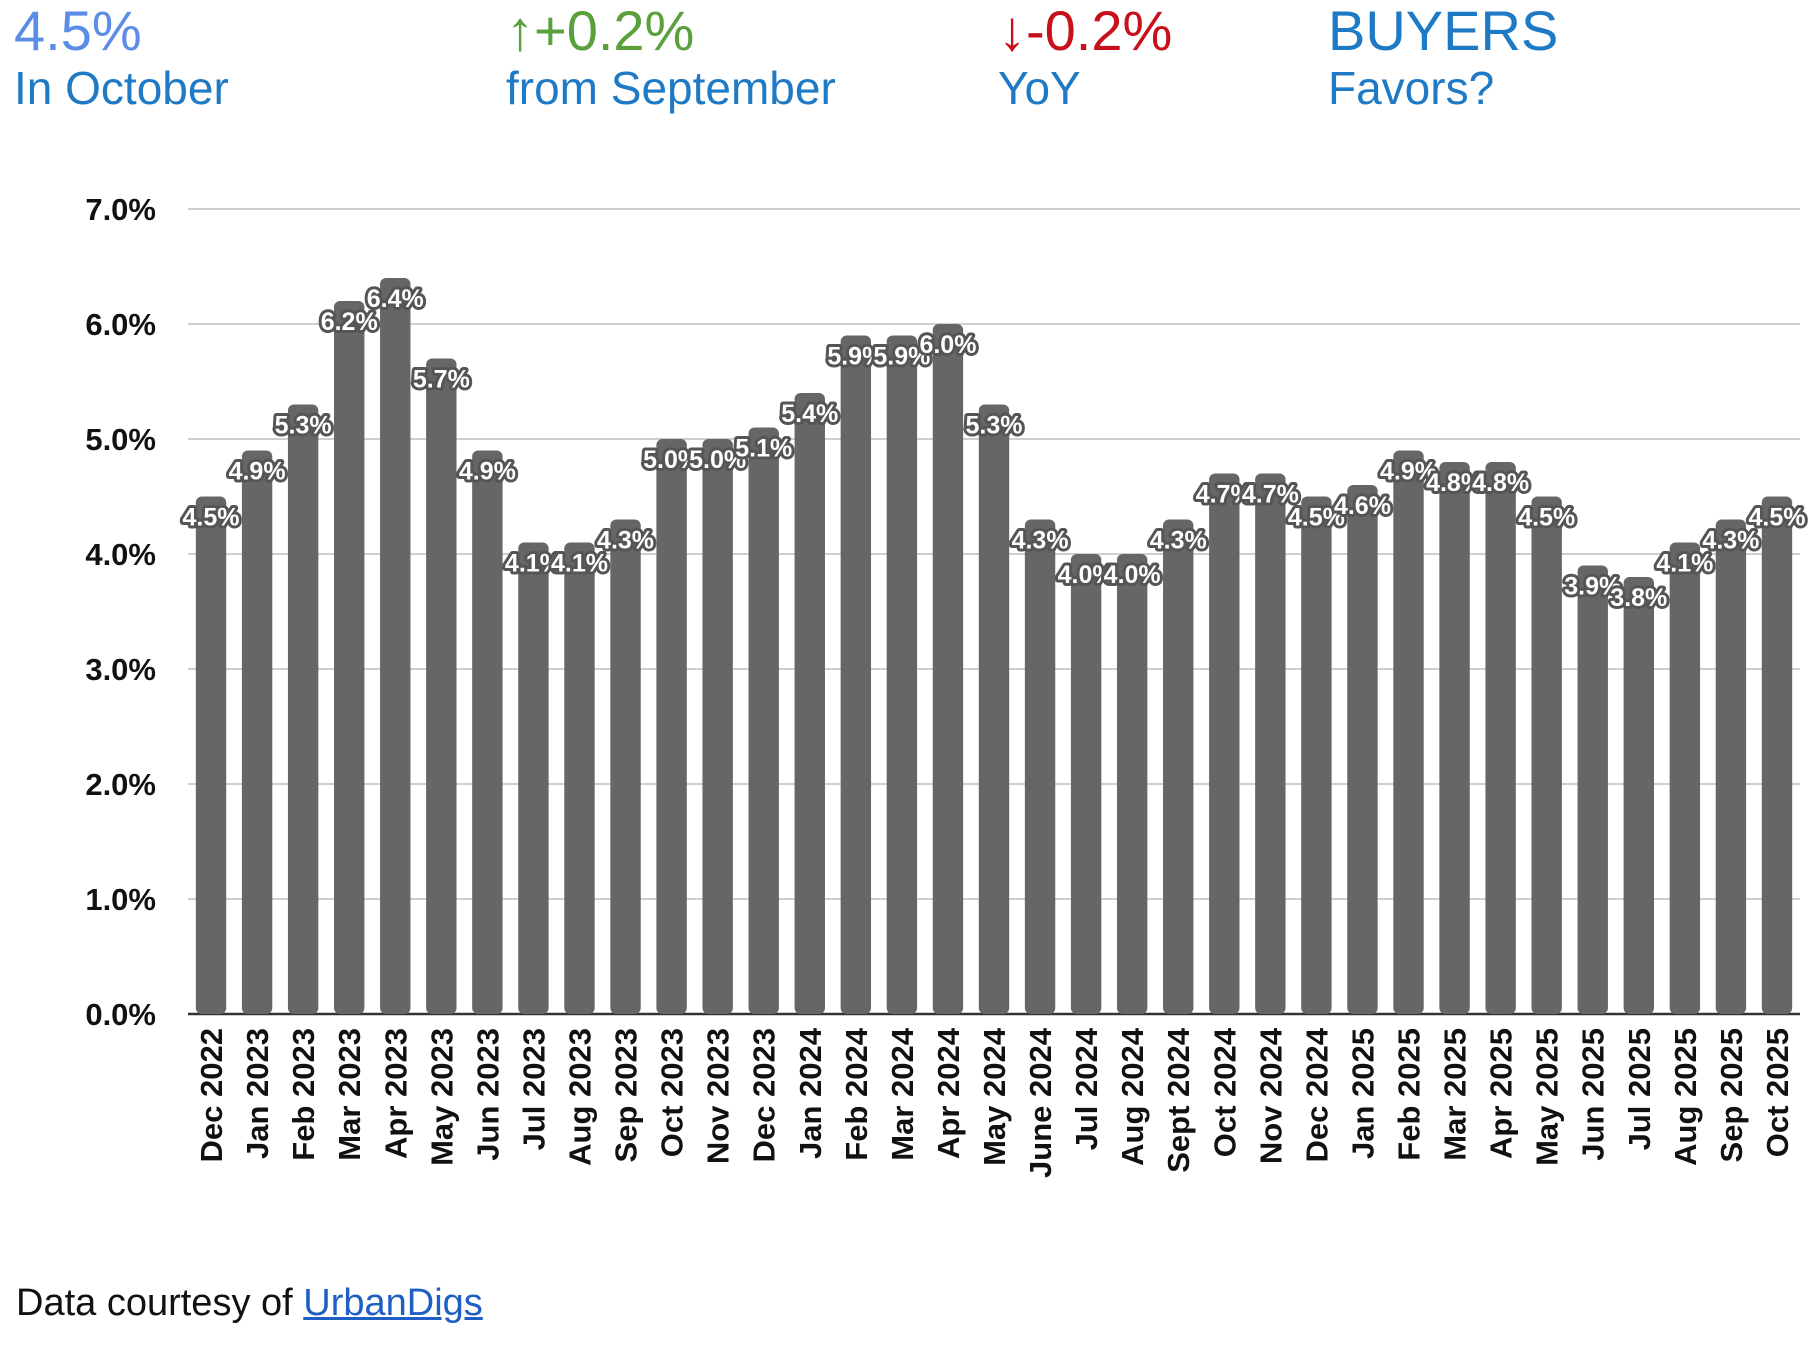 The image size is (1810, 1356). What do you see at coordinates (1593, 1094) in the screenshot?
I see `x-tick-label: Jun 2025` at bounding box center [1593, 1094].